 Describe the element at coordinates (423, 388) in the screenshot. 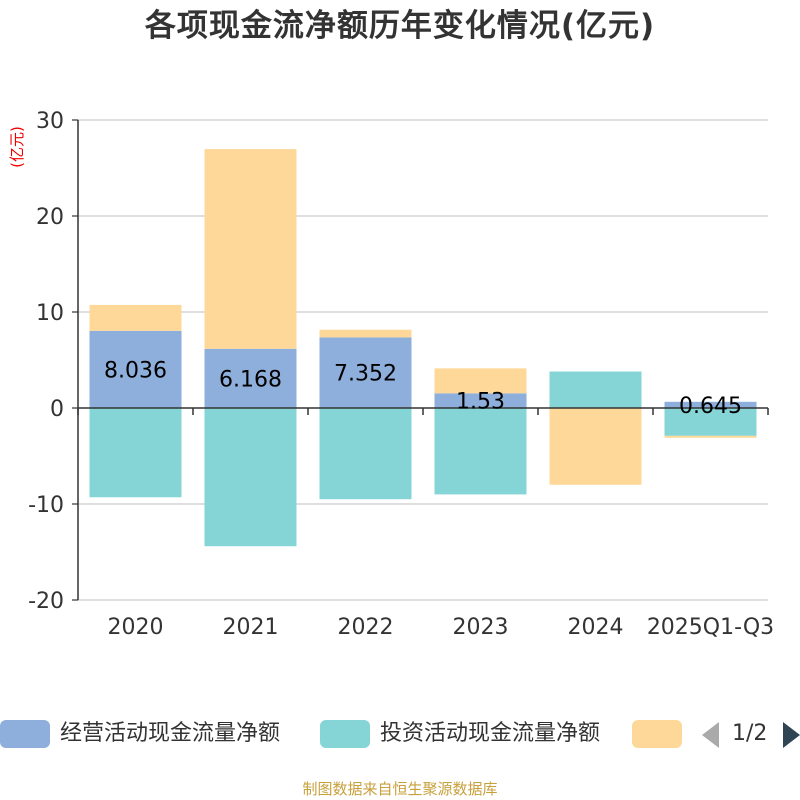

I see `data-labels: 8.036 6.168 7.352 1.53 0.645` at that location.